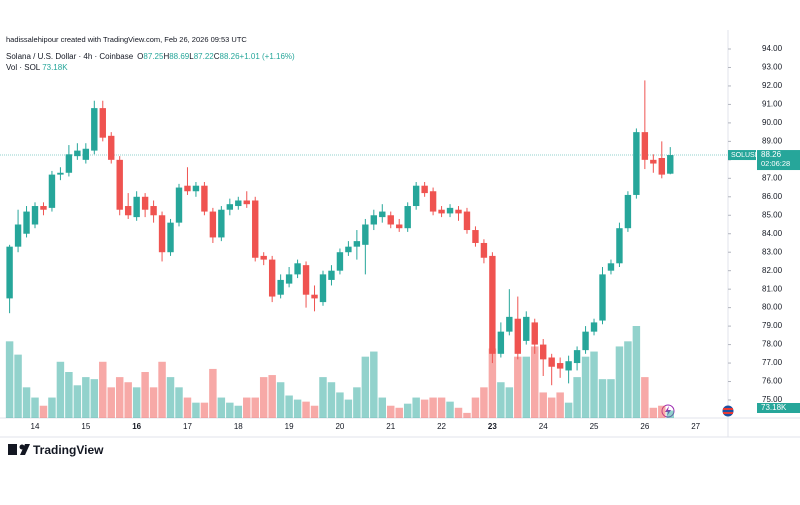 The height and width of the screenshot is (505, 800). I want to click on x-tick-label: 18, so click(238, 426).